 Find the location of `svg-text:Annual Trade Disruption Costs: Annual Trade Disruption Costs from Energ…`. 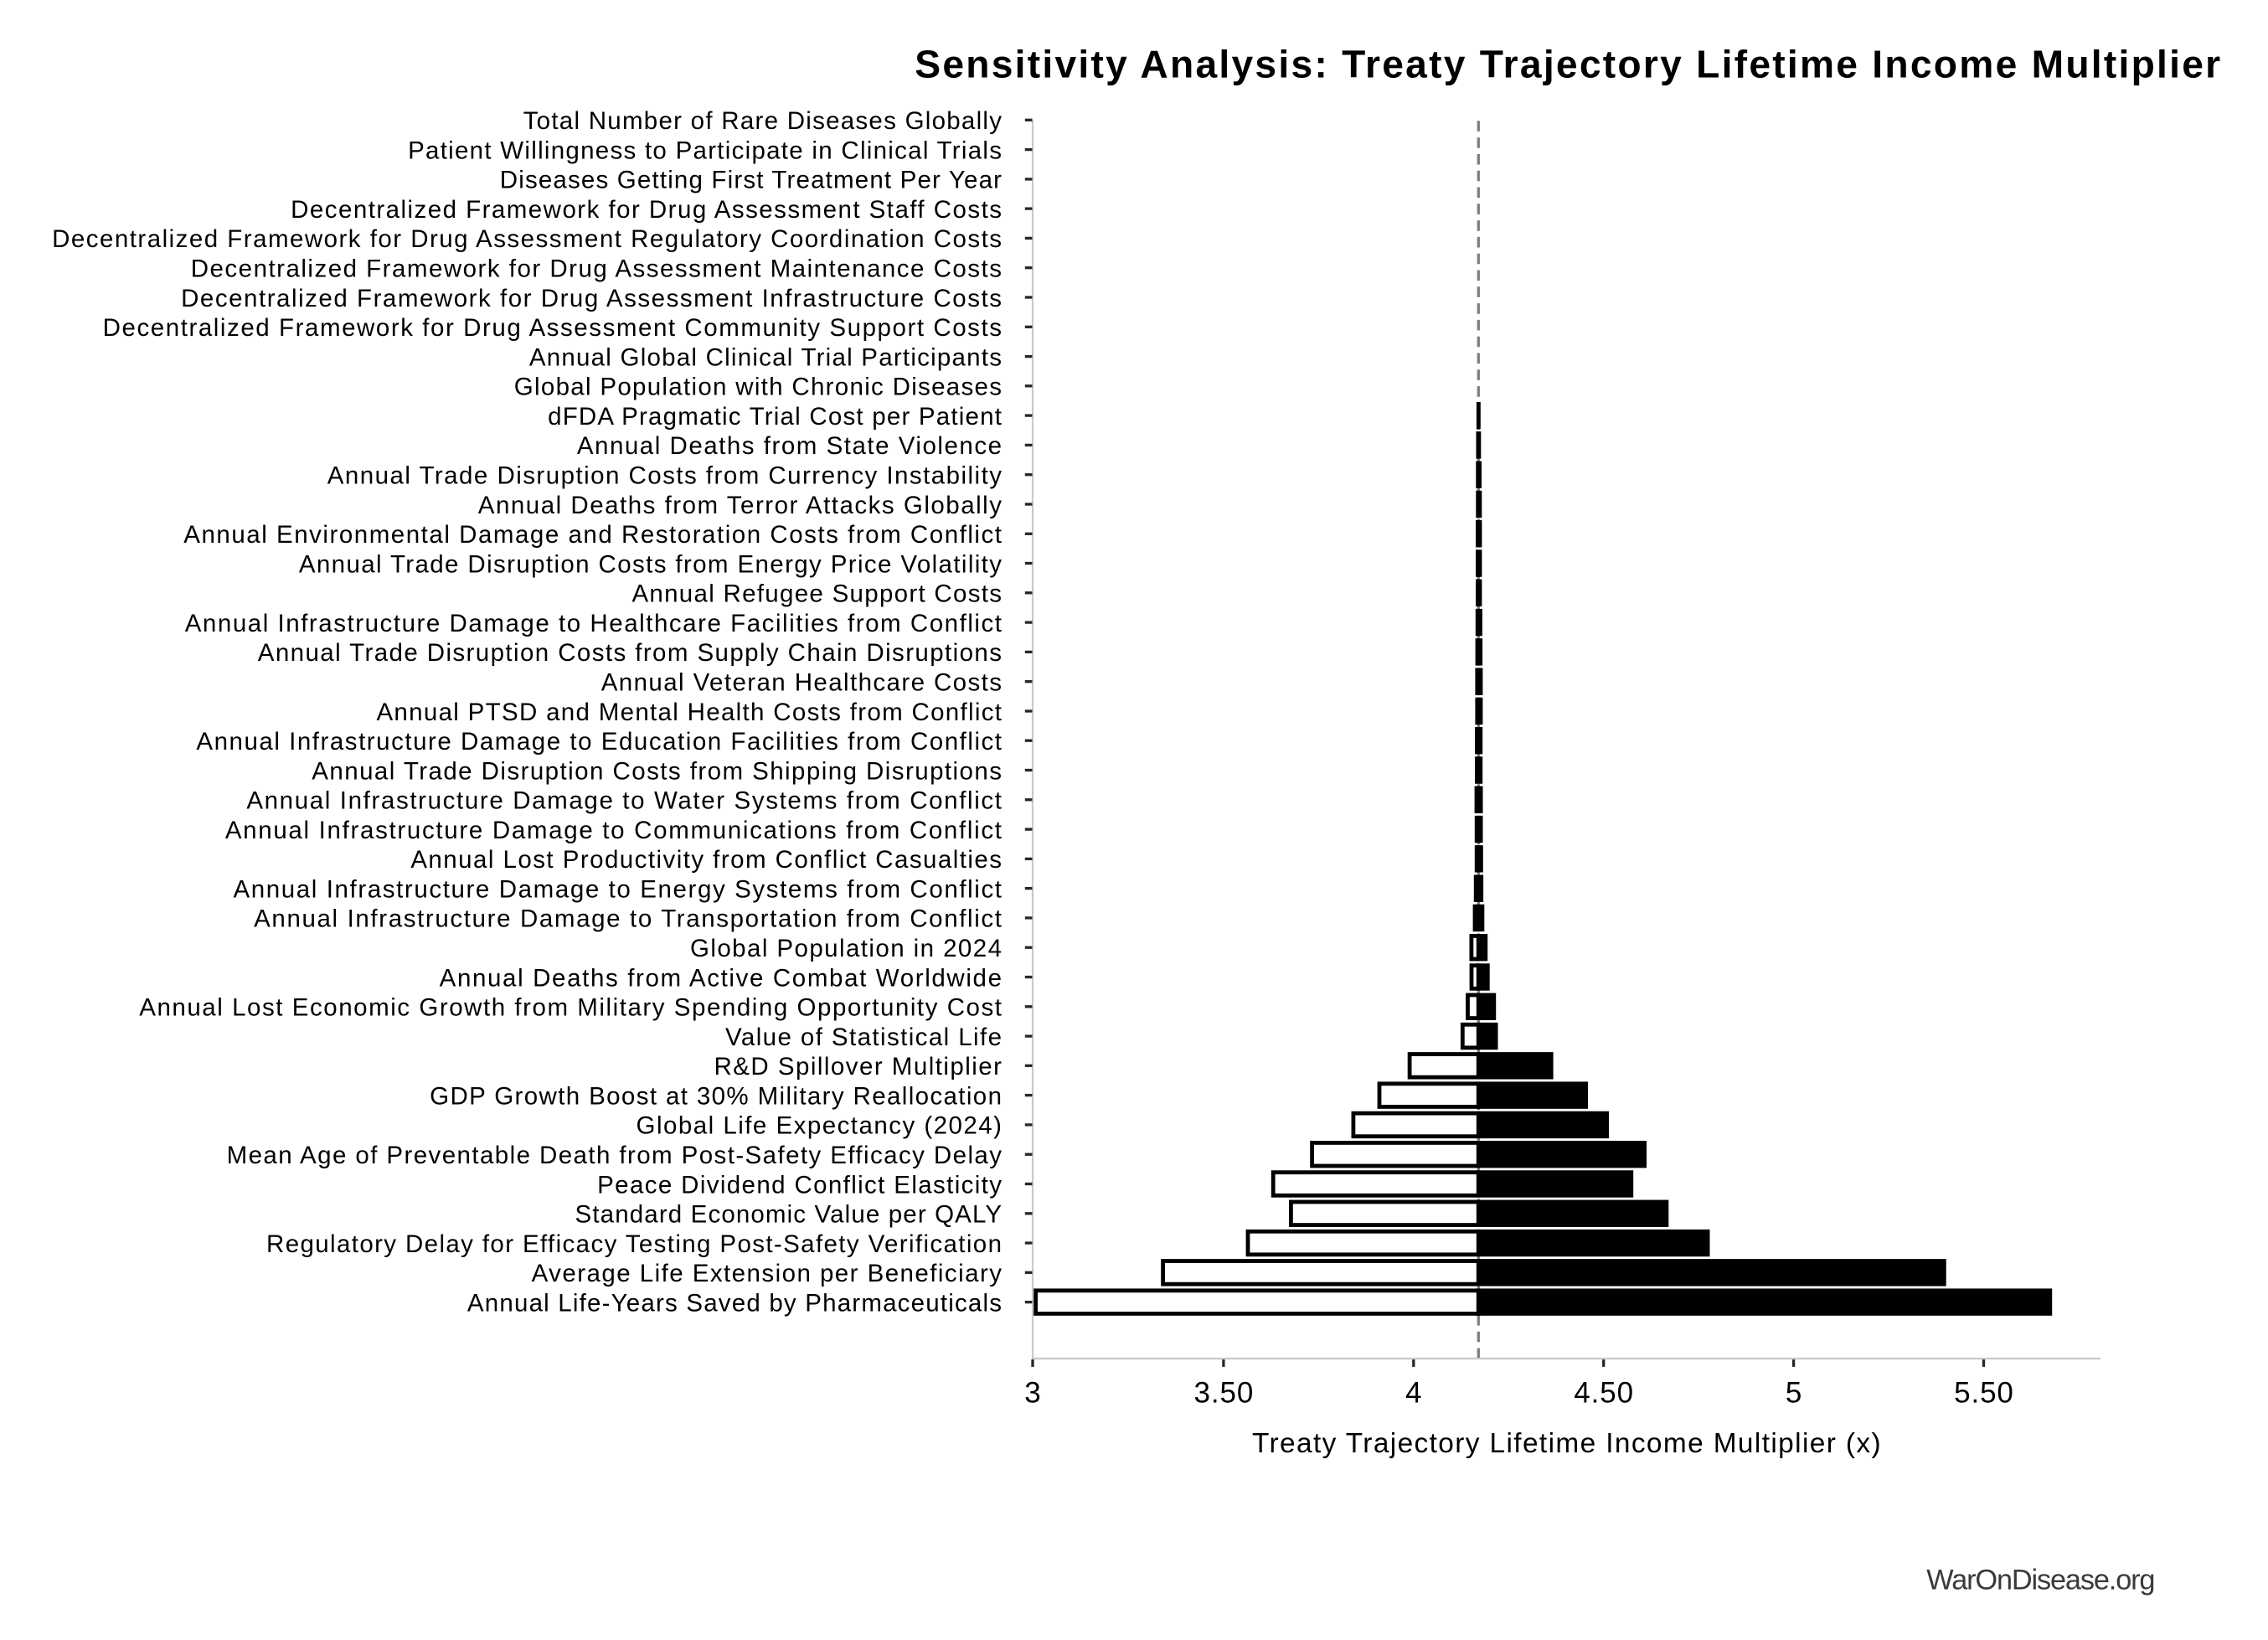

svg-text:Annual Trade Disruption Costs: Annual Trade Disruption Costs from Energ… is located at coordinates (651, 564).